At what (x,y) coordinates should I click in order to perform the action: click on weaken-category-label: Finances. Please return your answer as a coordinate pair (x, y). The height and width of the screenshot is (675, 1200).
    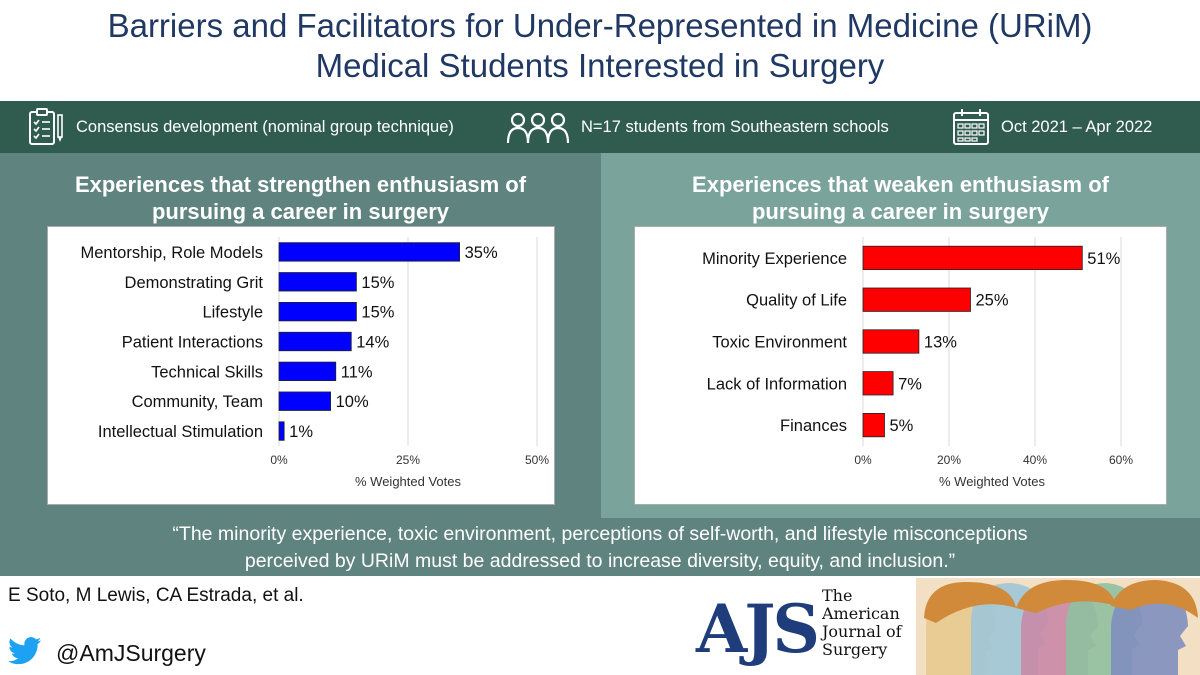
    Looking at the image, I should click on (813, 426).